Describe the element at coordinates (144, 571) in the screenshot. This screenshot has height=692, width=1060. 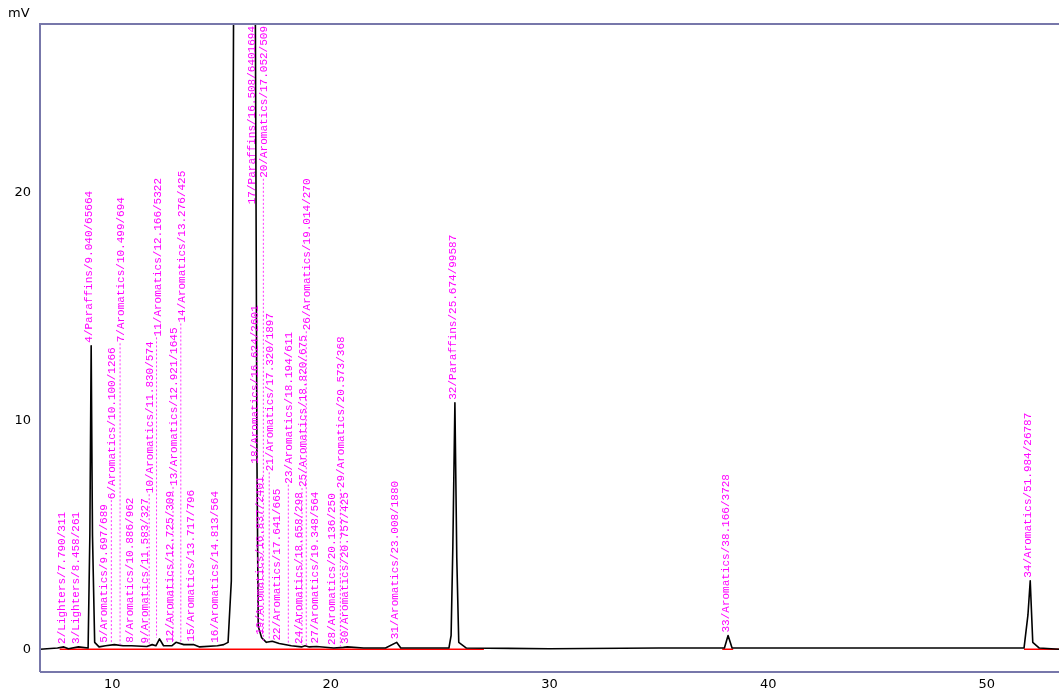
I see `annotation: 9/Aromatics/11.583/327` at that location.